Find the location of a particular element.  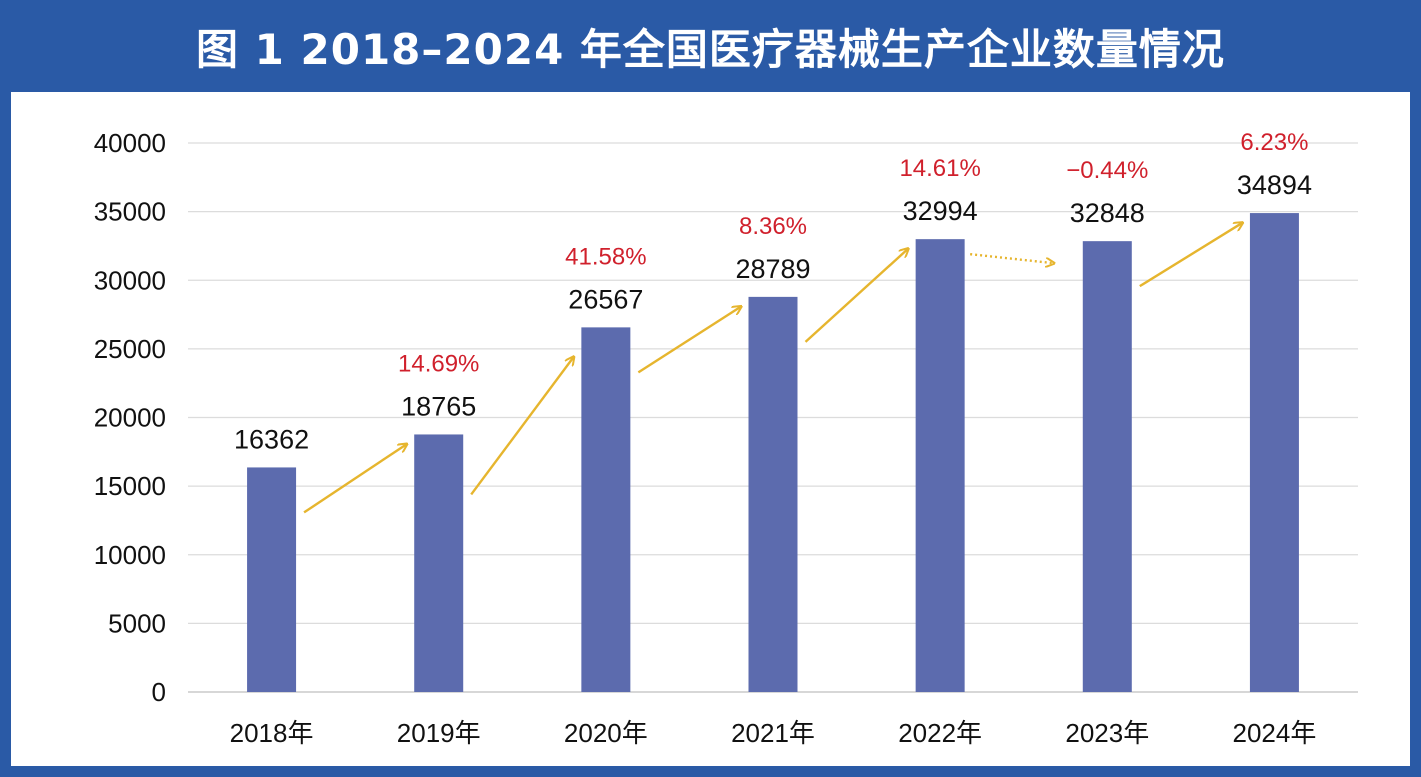

x-tick-label: 2021年 is located at coordinates (773, 733).